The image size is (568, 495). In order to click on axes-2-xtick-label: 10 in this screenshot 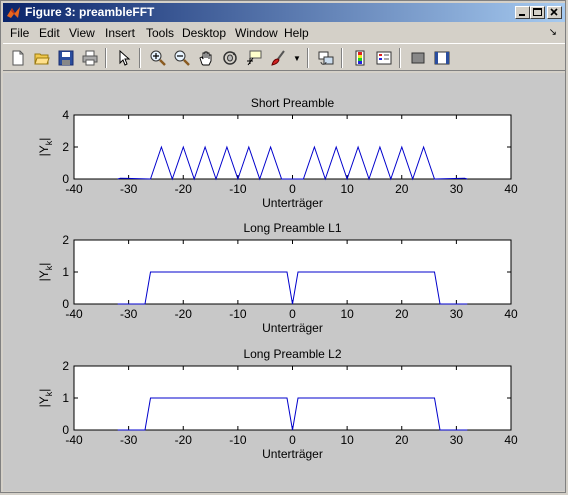, I will do `click(347, 314)`.